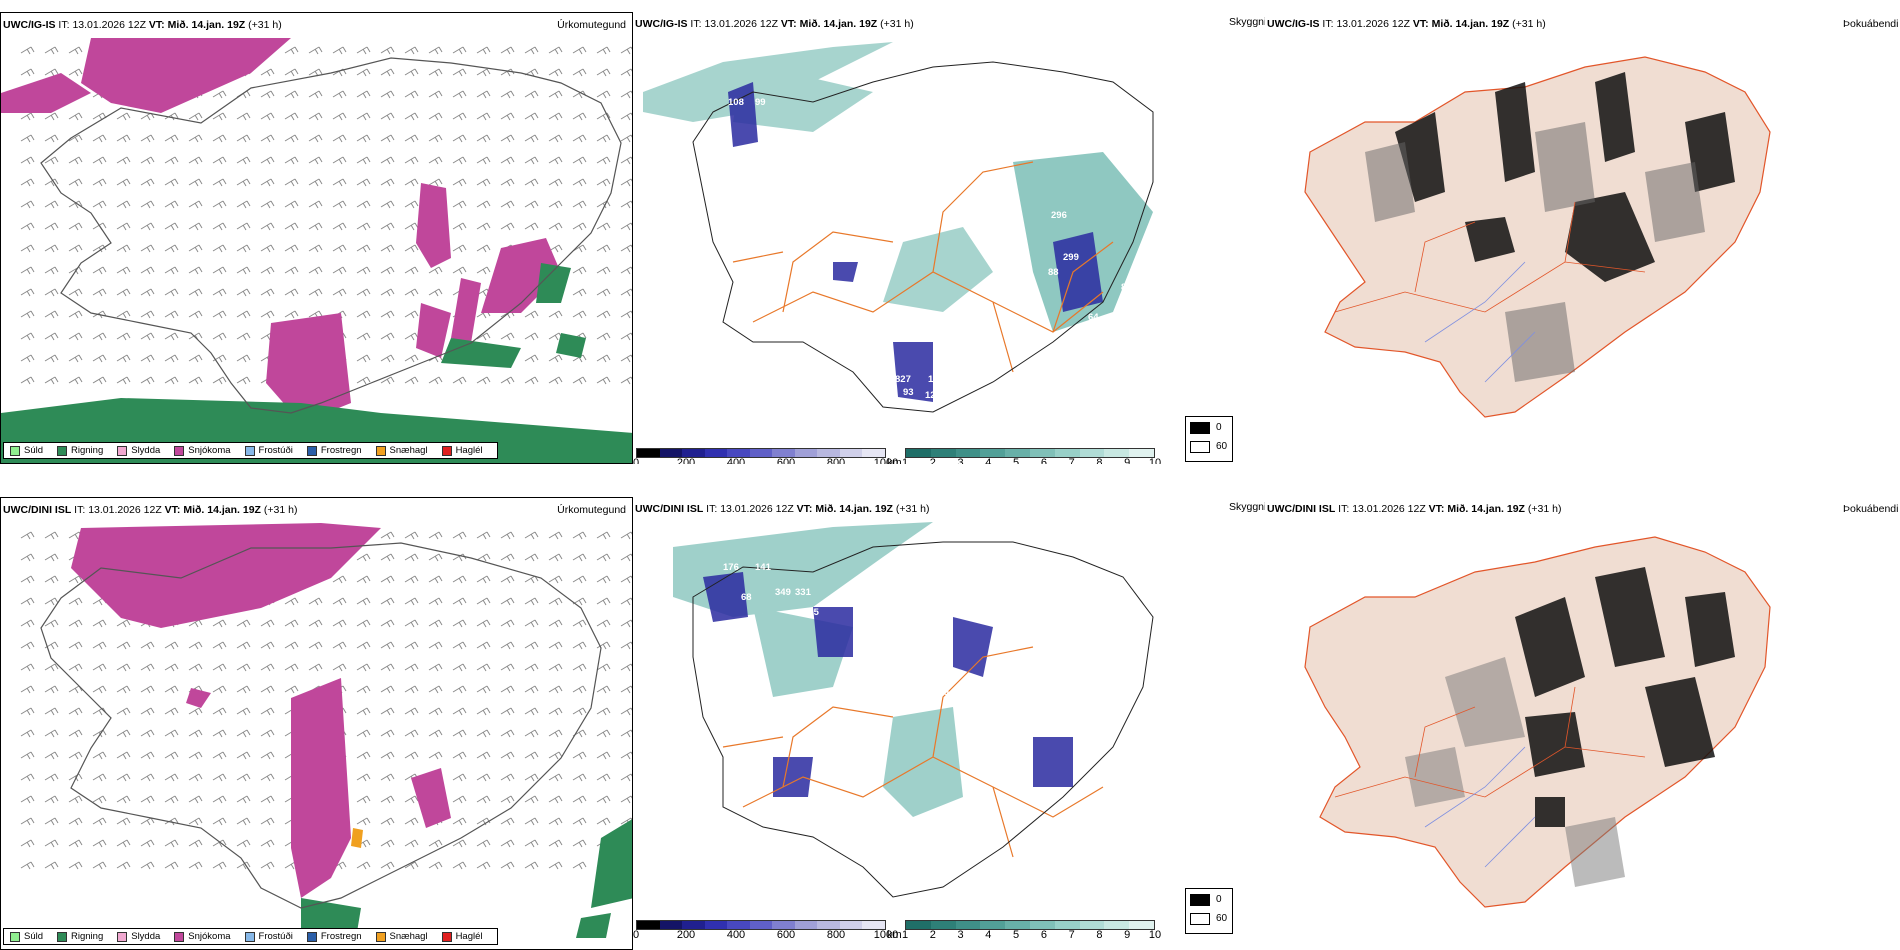 The height and width of the screenshot is (950, 1900). I want to click on cloud-base-value: 150, so click(936, 379).